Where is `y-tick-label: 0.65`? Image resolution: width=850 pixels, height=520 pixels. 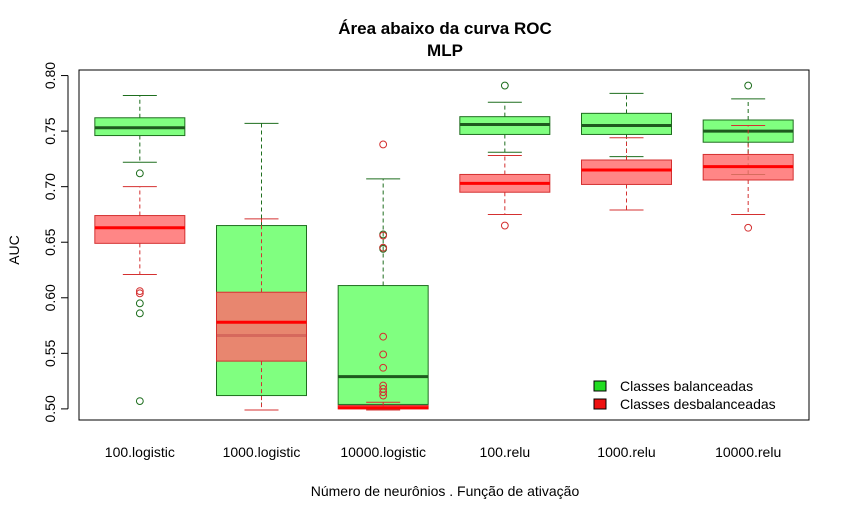
y-tick-label: 0.65 is located at coordinates (50, 241).